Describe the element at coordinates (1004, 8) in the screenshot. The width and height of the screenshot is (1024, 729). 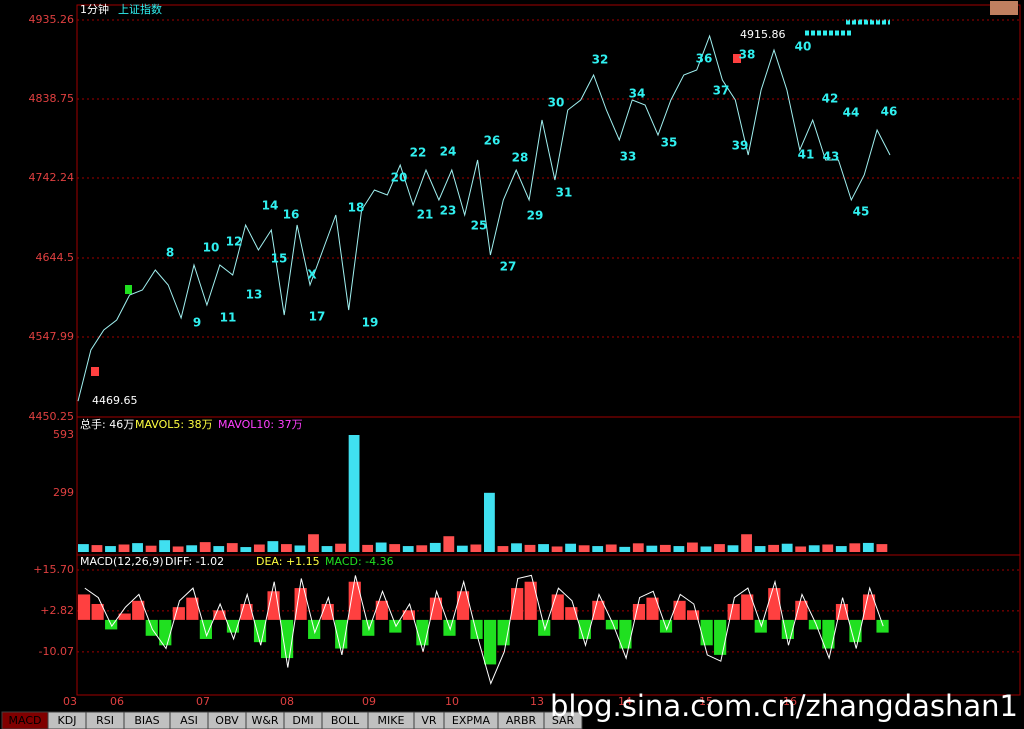
I see `icon` at that location.